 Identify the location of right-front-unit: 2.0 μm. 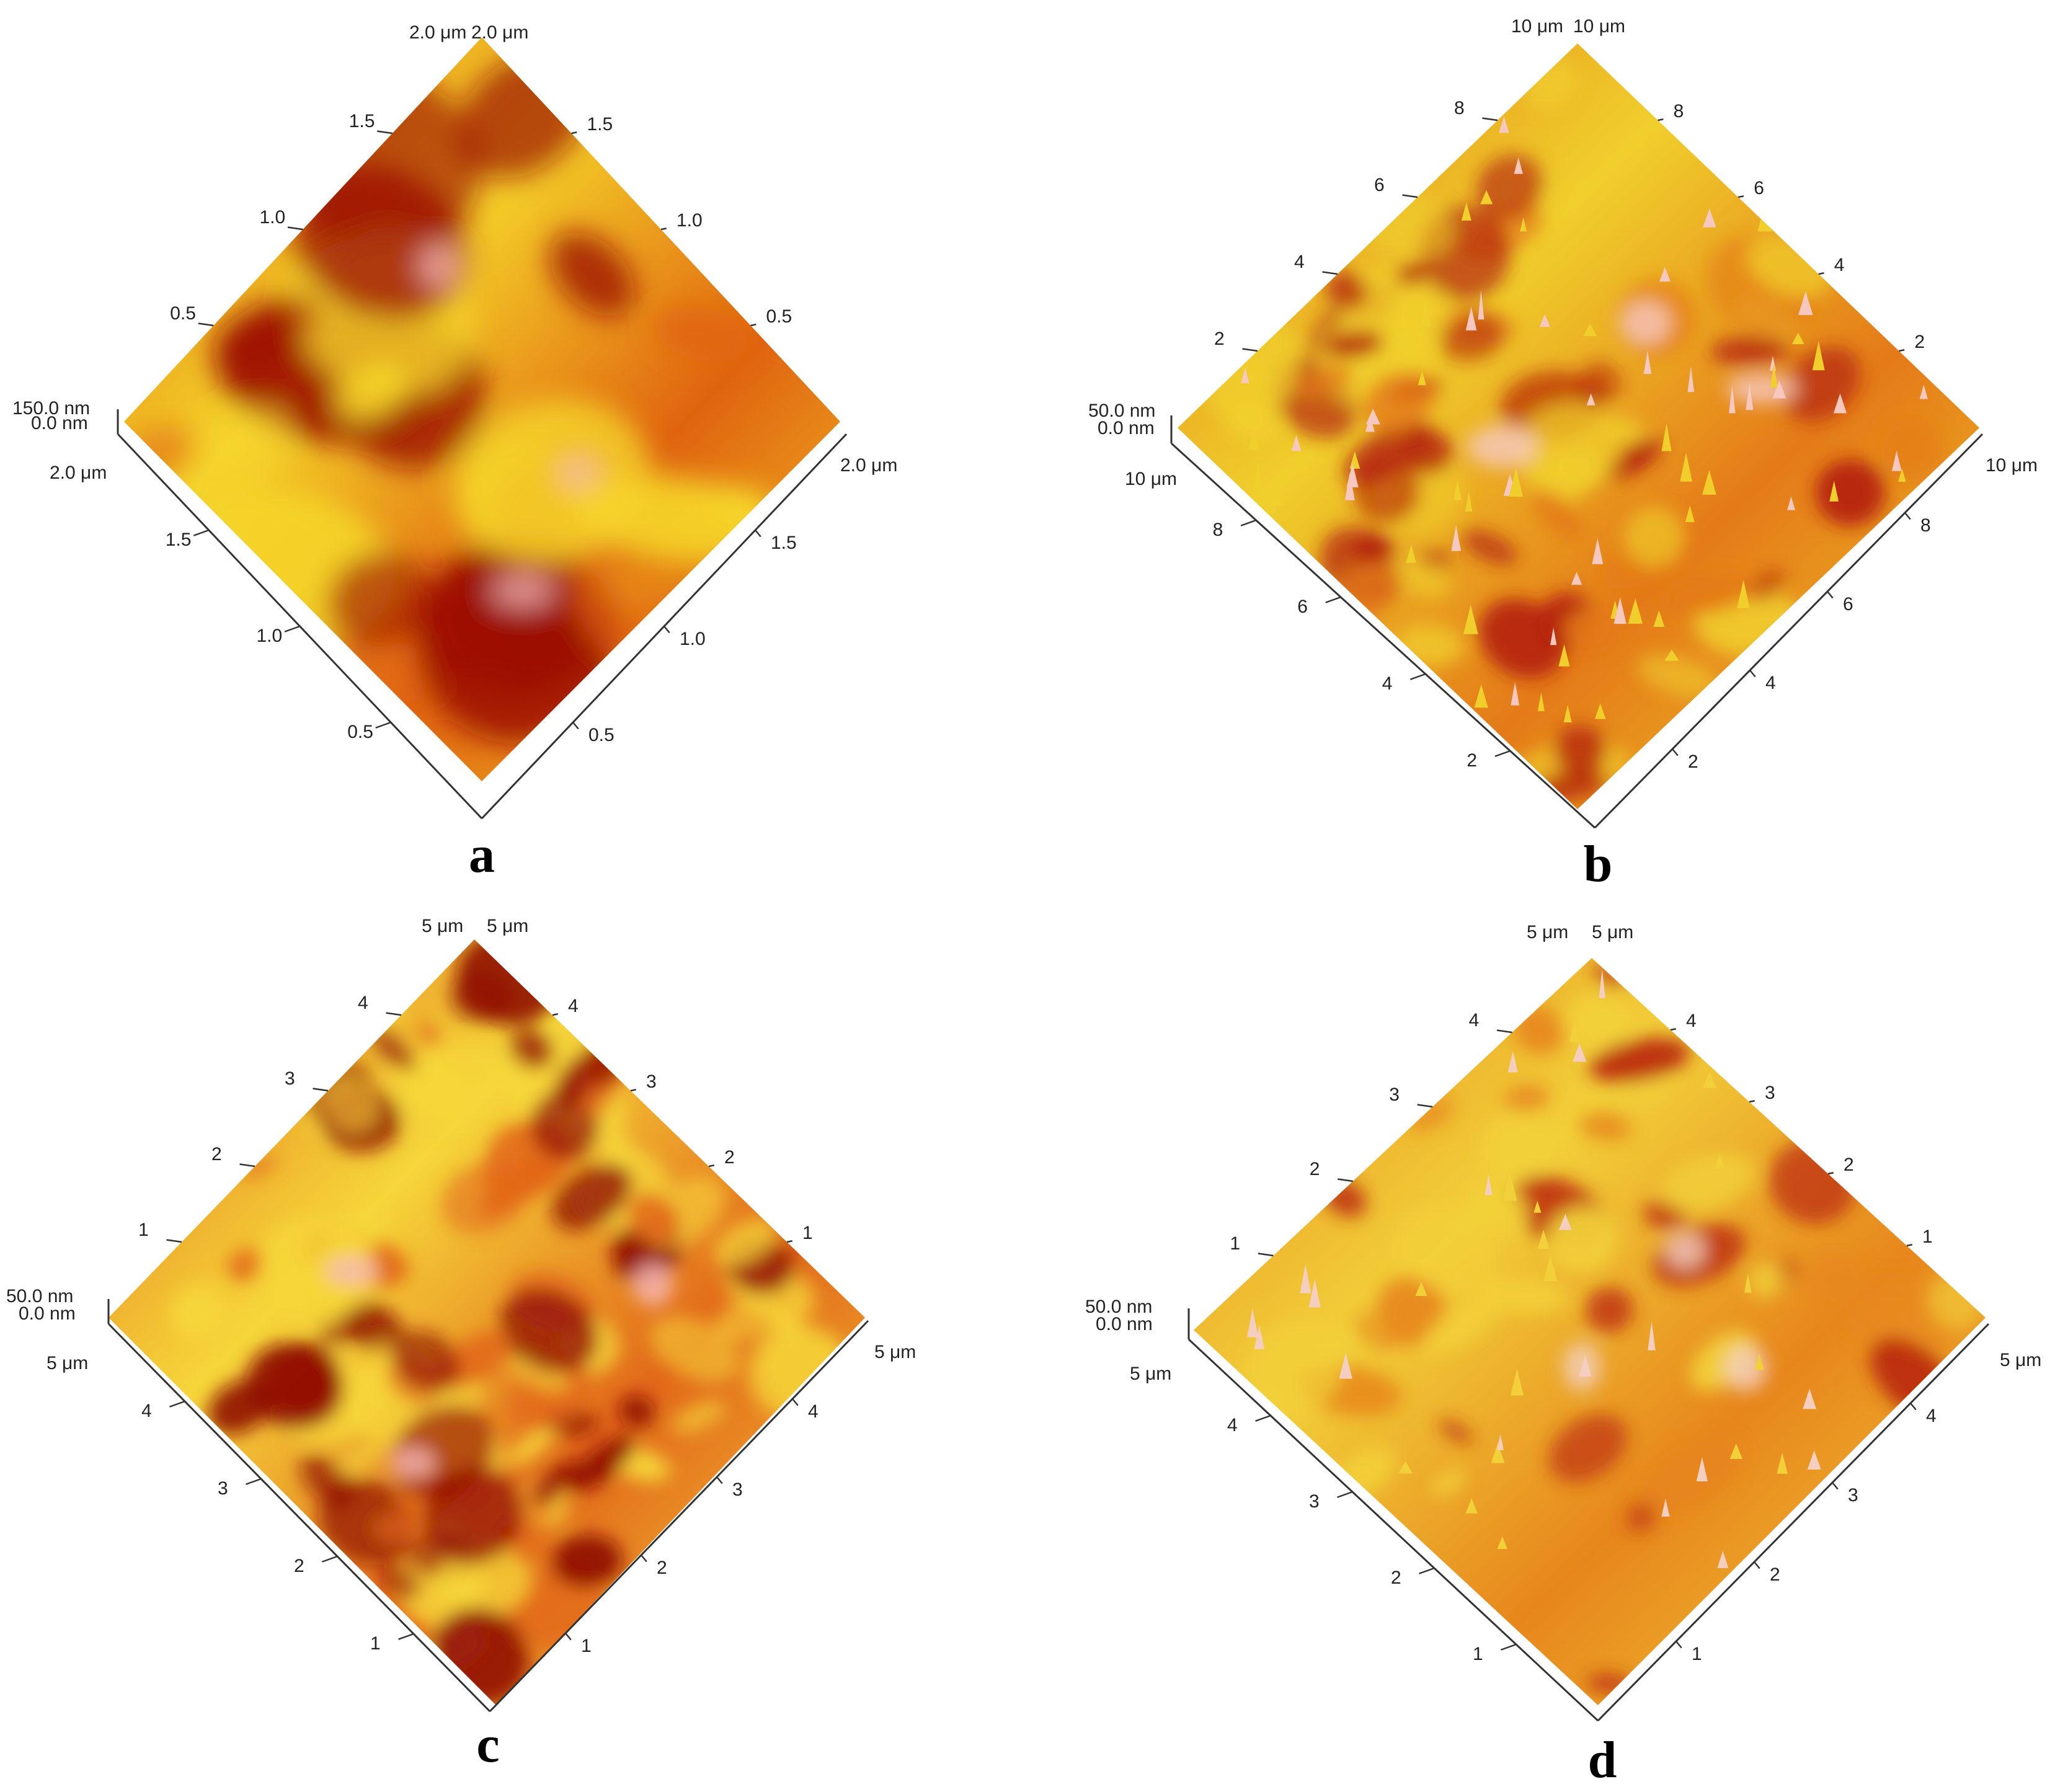
(868, 465).